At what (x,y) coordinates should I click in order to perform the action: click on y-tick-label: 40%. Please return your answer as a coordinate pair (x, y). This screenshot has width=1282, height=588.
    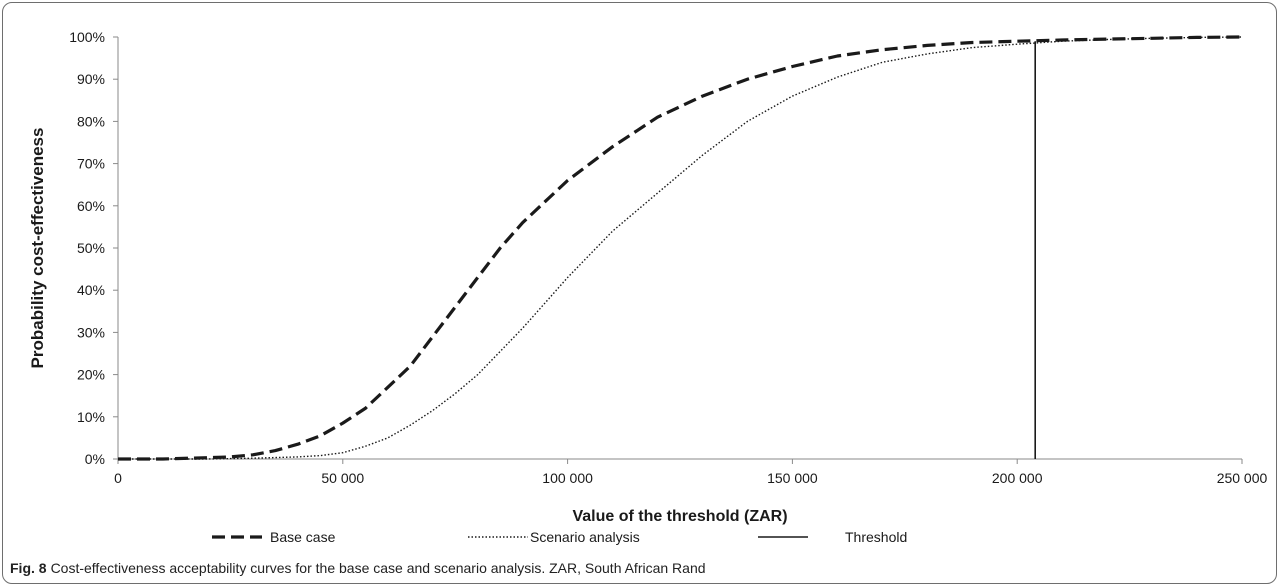
    Looking at the image, I should click on (91, 290).